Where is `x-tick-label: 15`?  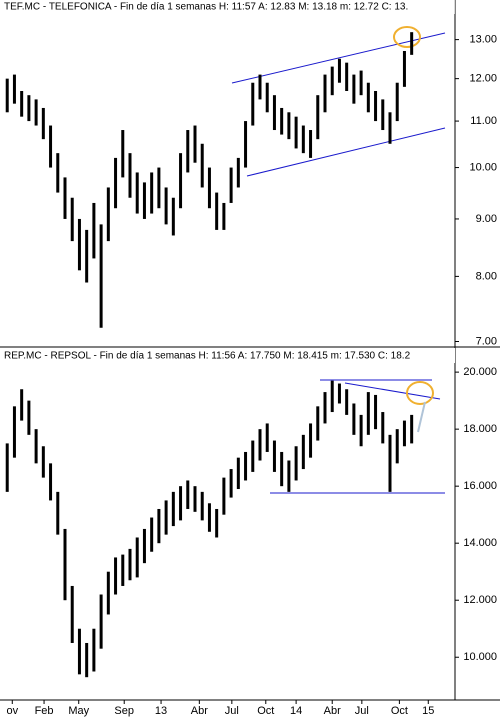
x-tick-label: 15 is located at coordinates (428, 711).